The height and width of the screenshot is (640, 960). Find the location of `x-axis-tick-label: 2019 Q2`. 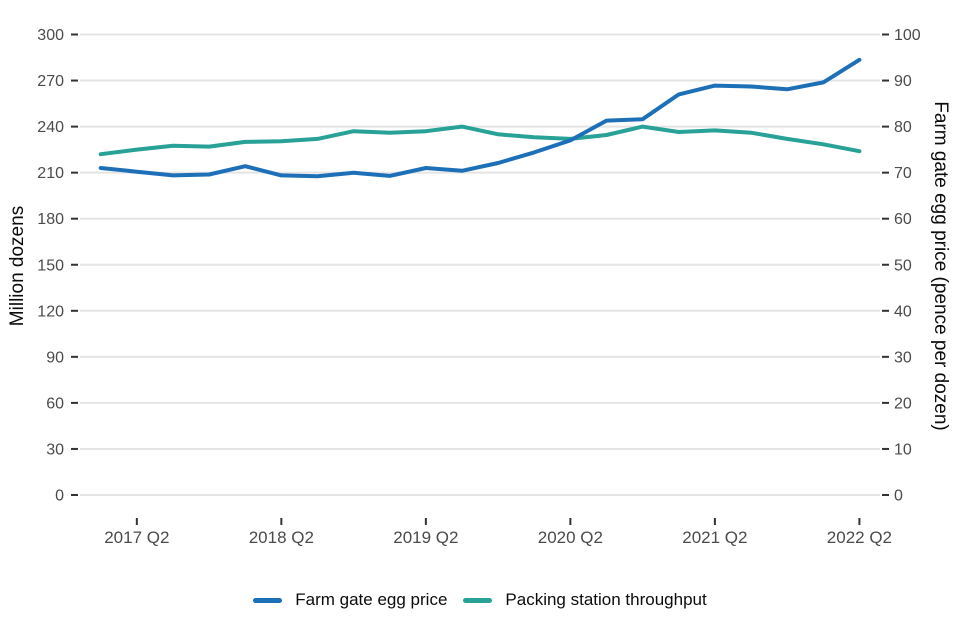

x-axis-tick-label: 2019 Q2 is located at coordinates (425, 537).